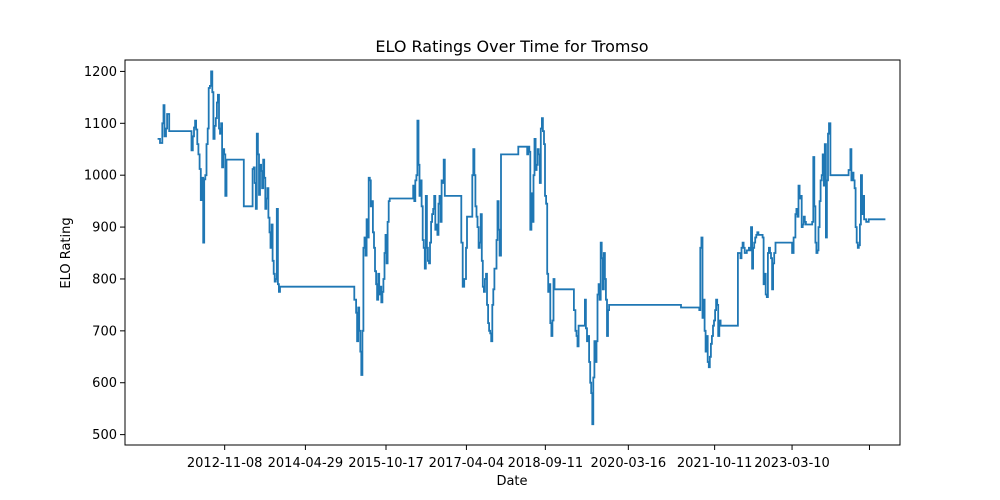  What do you see at coordinates (386, 463) in the screenshot?
I see `x-tick-label: 2015-10-17` at bounding box center [386, 463].